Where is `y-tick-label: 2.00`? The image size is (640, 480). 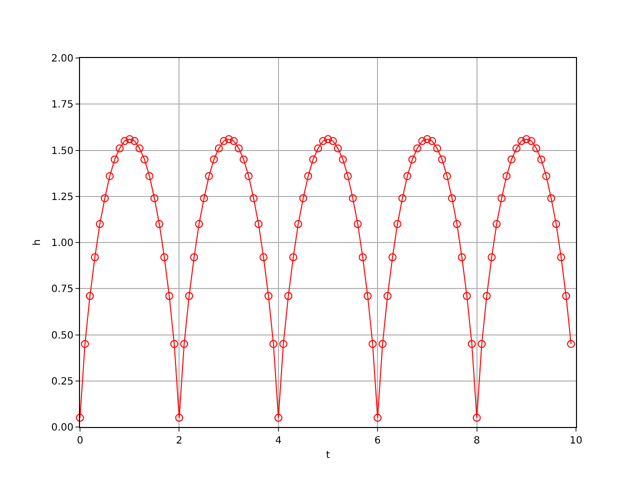 y-tick-label: 2.00 is located at coordinates (62, 59).